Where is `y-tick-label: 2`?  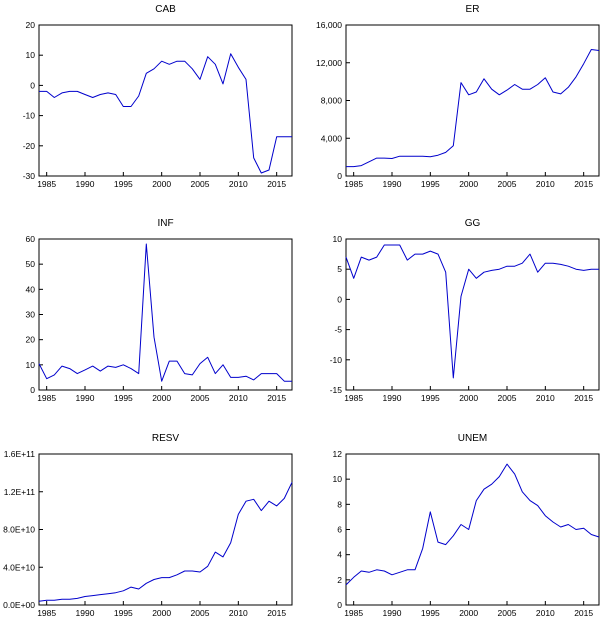
y-tick-label: 2 is located at coordinates (339, 580).